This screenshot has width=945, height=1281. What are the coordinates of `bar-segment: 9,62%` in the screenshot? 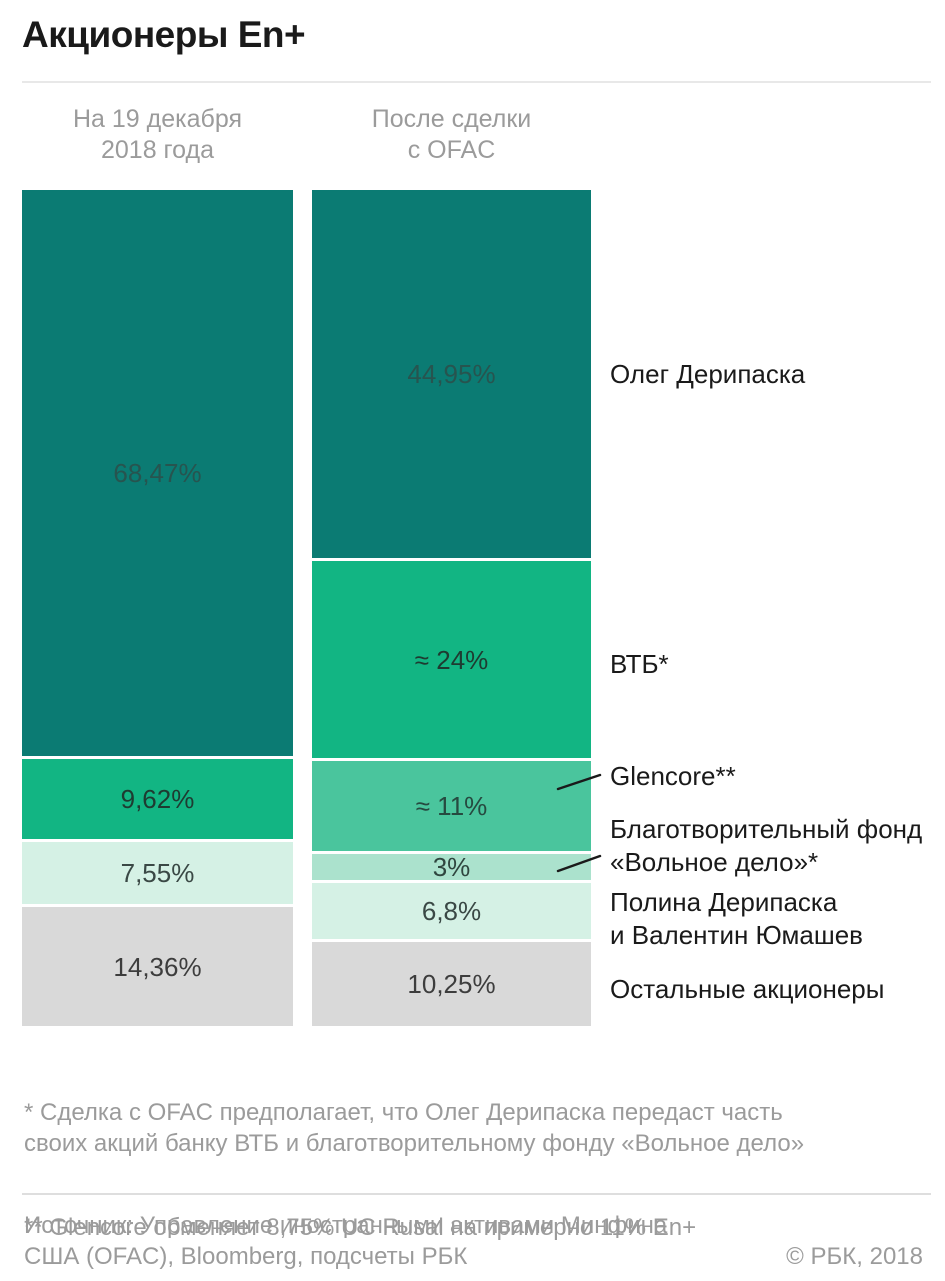 It's located at (157, 799).